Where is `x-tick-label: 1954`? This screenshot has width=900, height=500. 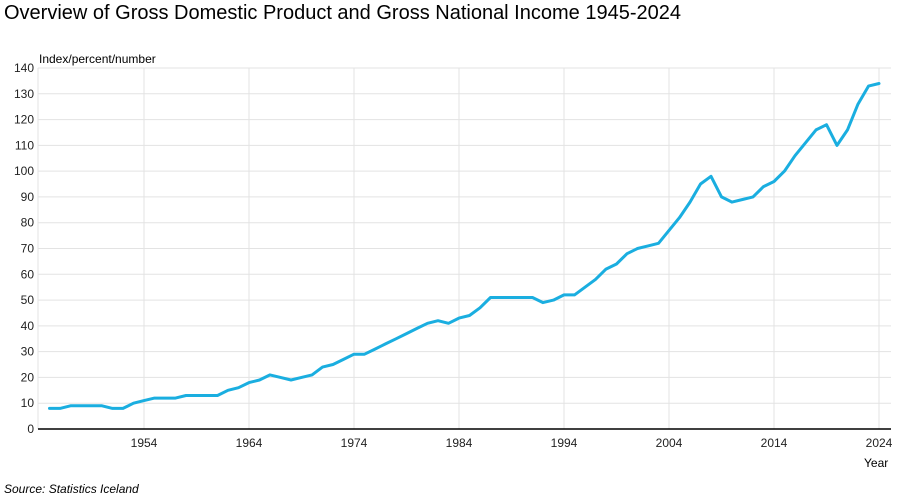
x-tick-label: 1954 is located at coordinates (144, 443).